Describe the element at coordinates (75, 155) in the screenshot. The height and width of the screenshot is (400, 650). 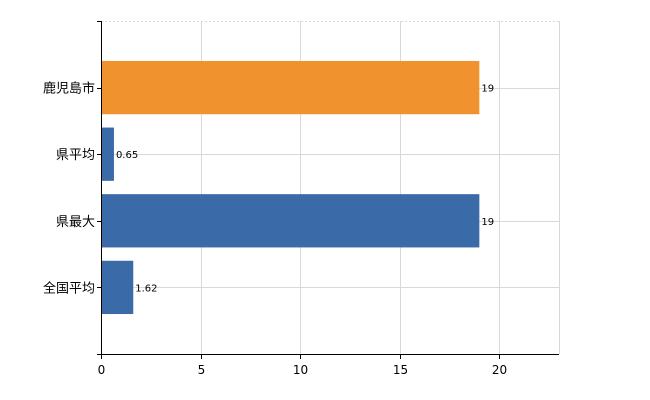
I see `category-label: 県平均` at that location.